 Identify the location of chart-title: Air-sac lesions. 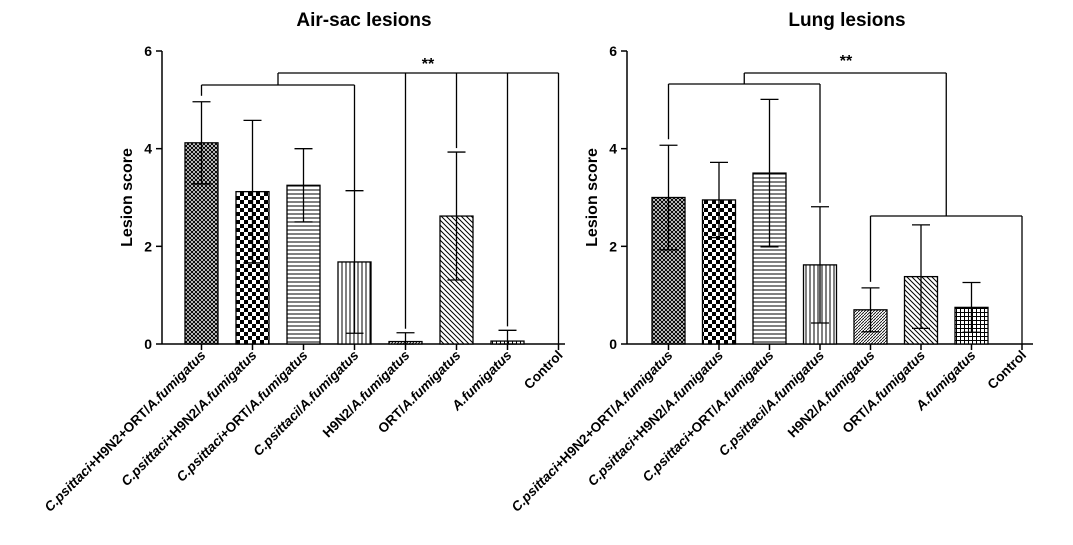
(363, 20).